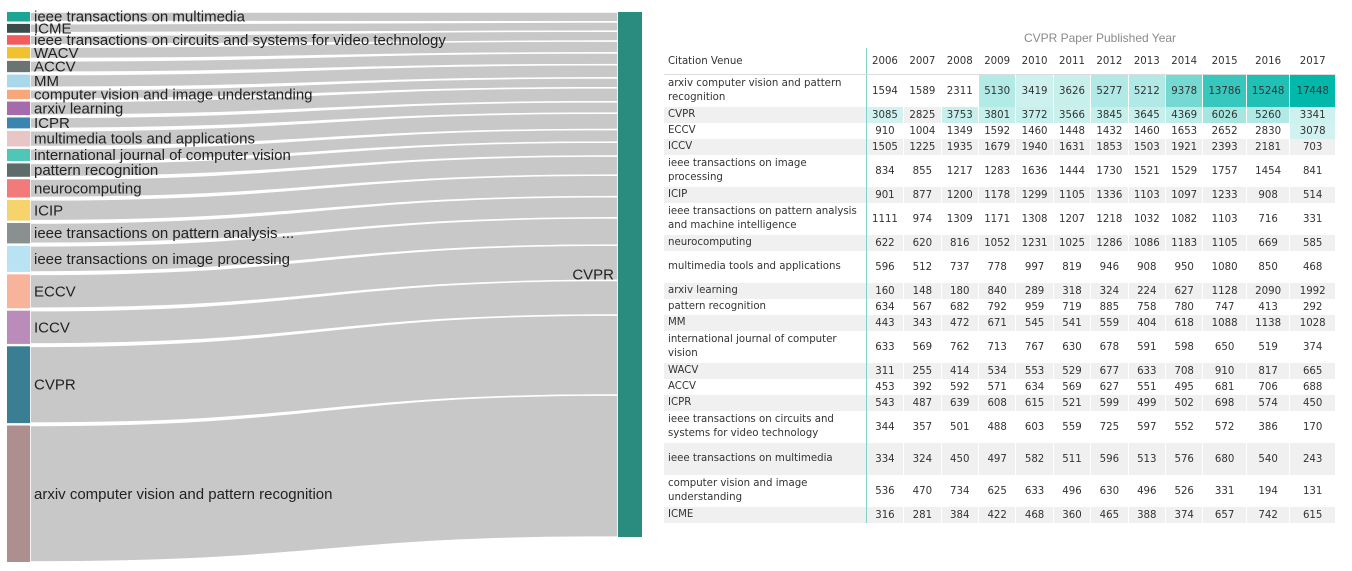  Describe the element at coordinates (1072, 323) in the screenshot. I see `data-cell: 541` at that location.